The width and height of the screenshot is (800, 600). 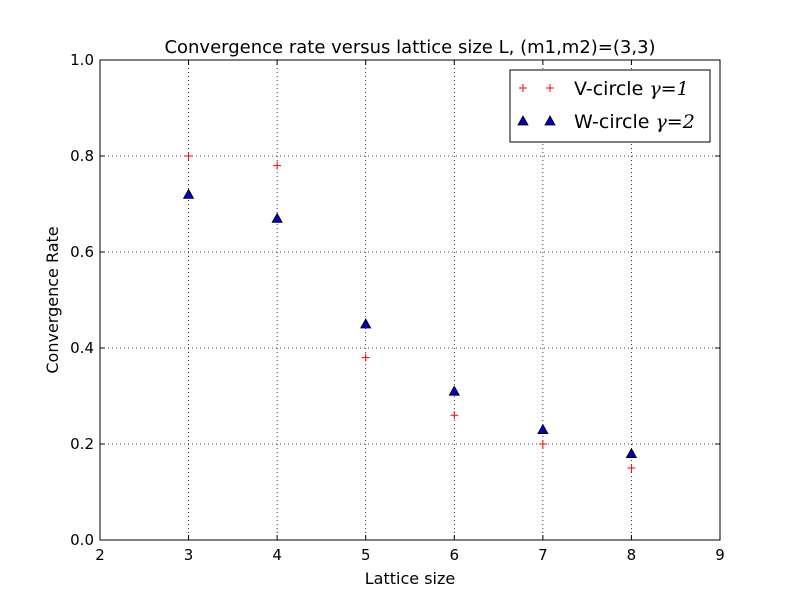 I want to click on y-tick-label: 0.0, so click(x=82, y=540).